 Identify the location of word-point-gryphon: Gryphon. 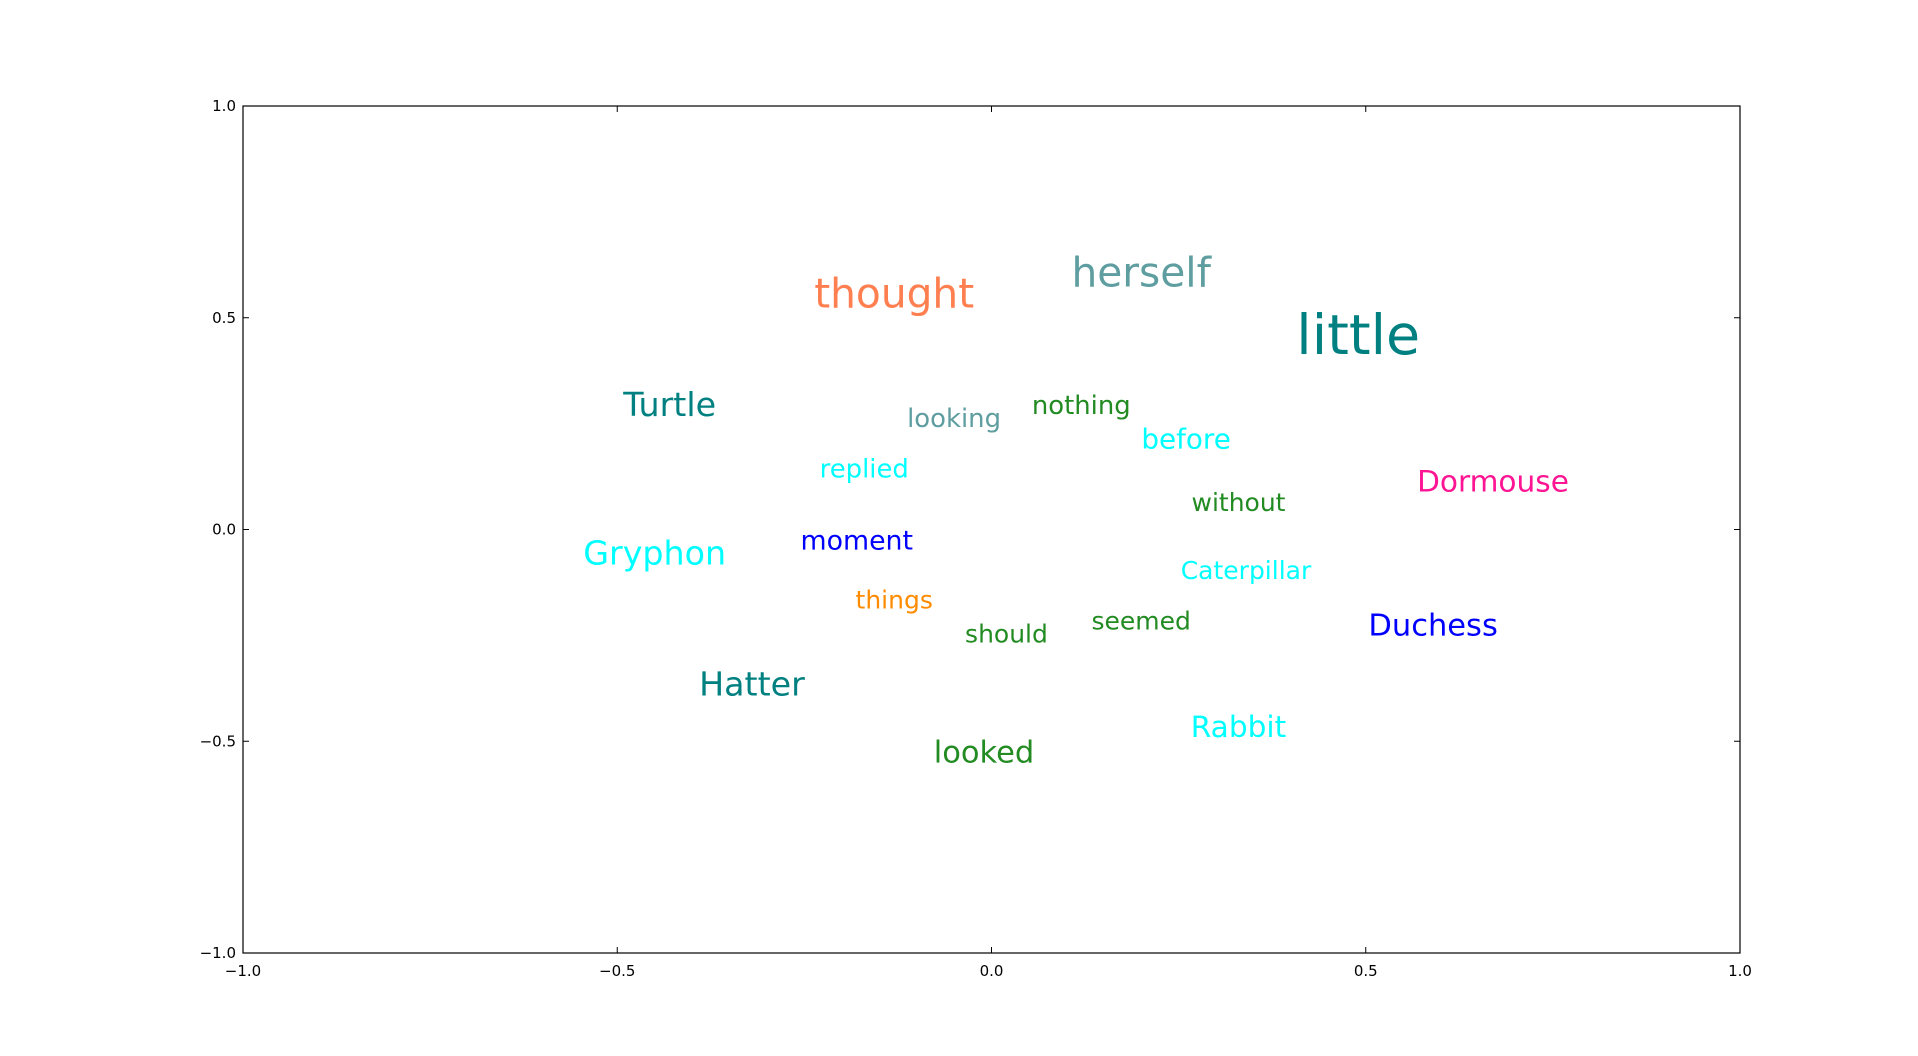
(654, 552).